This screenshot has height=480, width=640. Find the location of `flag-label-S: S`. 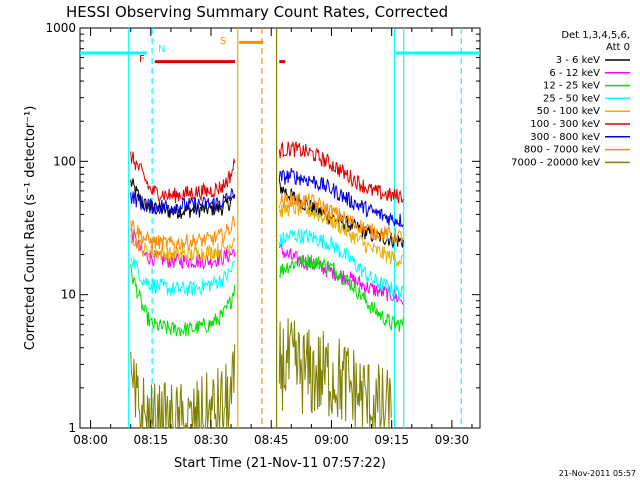

flag-label-S: S is located at coordinates (223, 41).